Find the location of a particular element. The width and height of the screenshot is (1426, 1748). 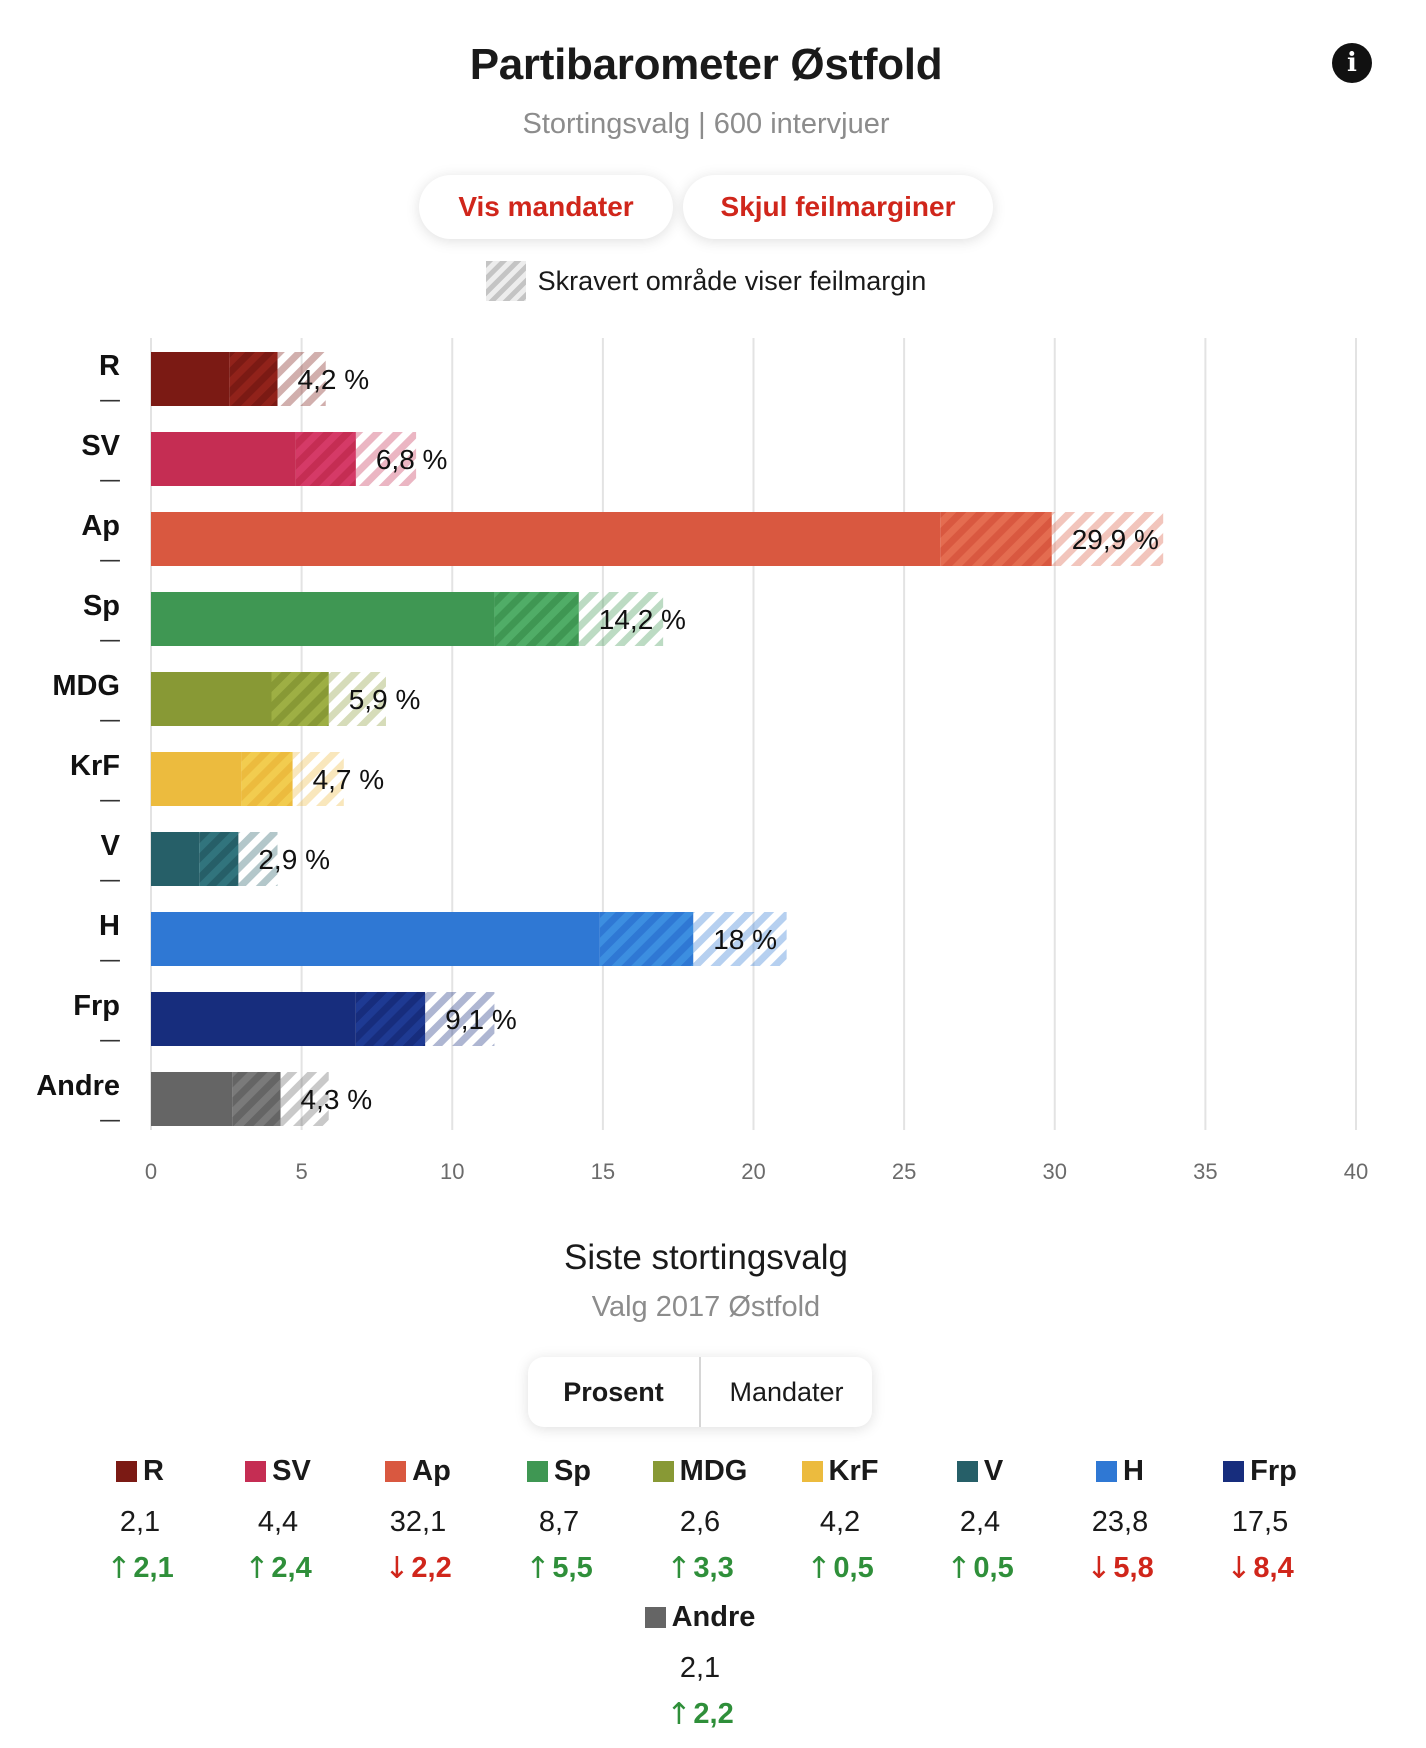

party-name: SV is located at coordinates (291, 1471).